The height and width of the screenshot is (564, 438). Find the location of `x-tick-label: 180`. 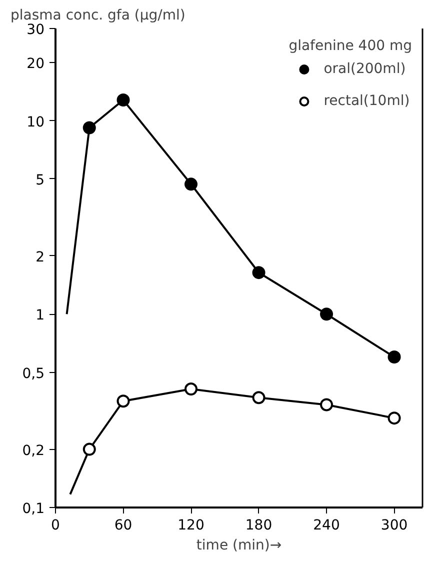

x-tick-label: 180 is located at coordinates (258, 526).